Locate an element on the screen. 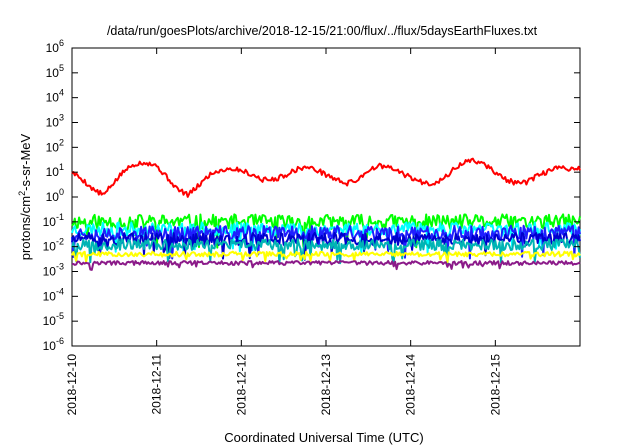  y-axis-label: protons/cm2-s-sr-MeV is located at coordinates (25, 196).